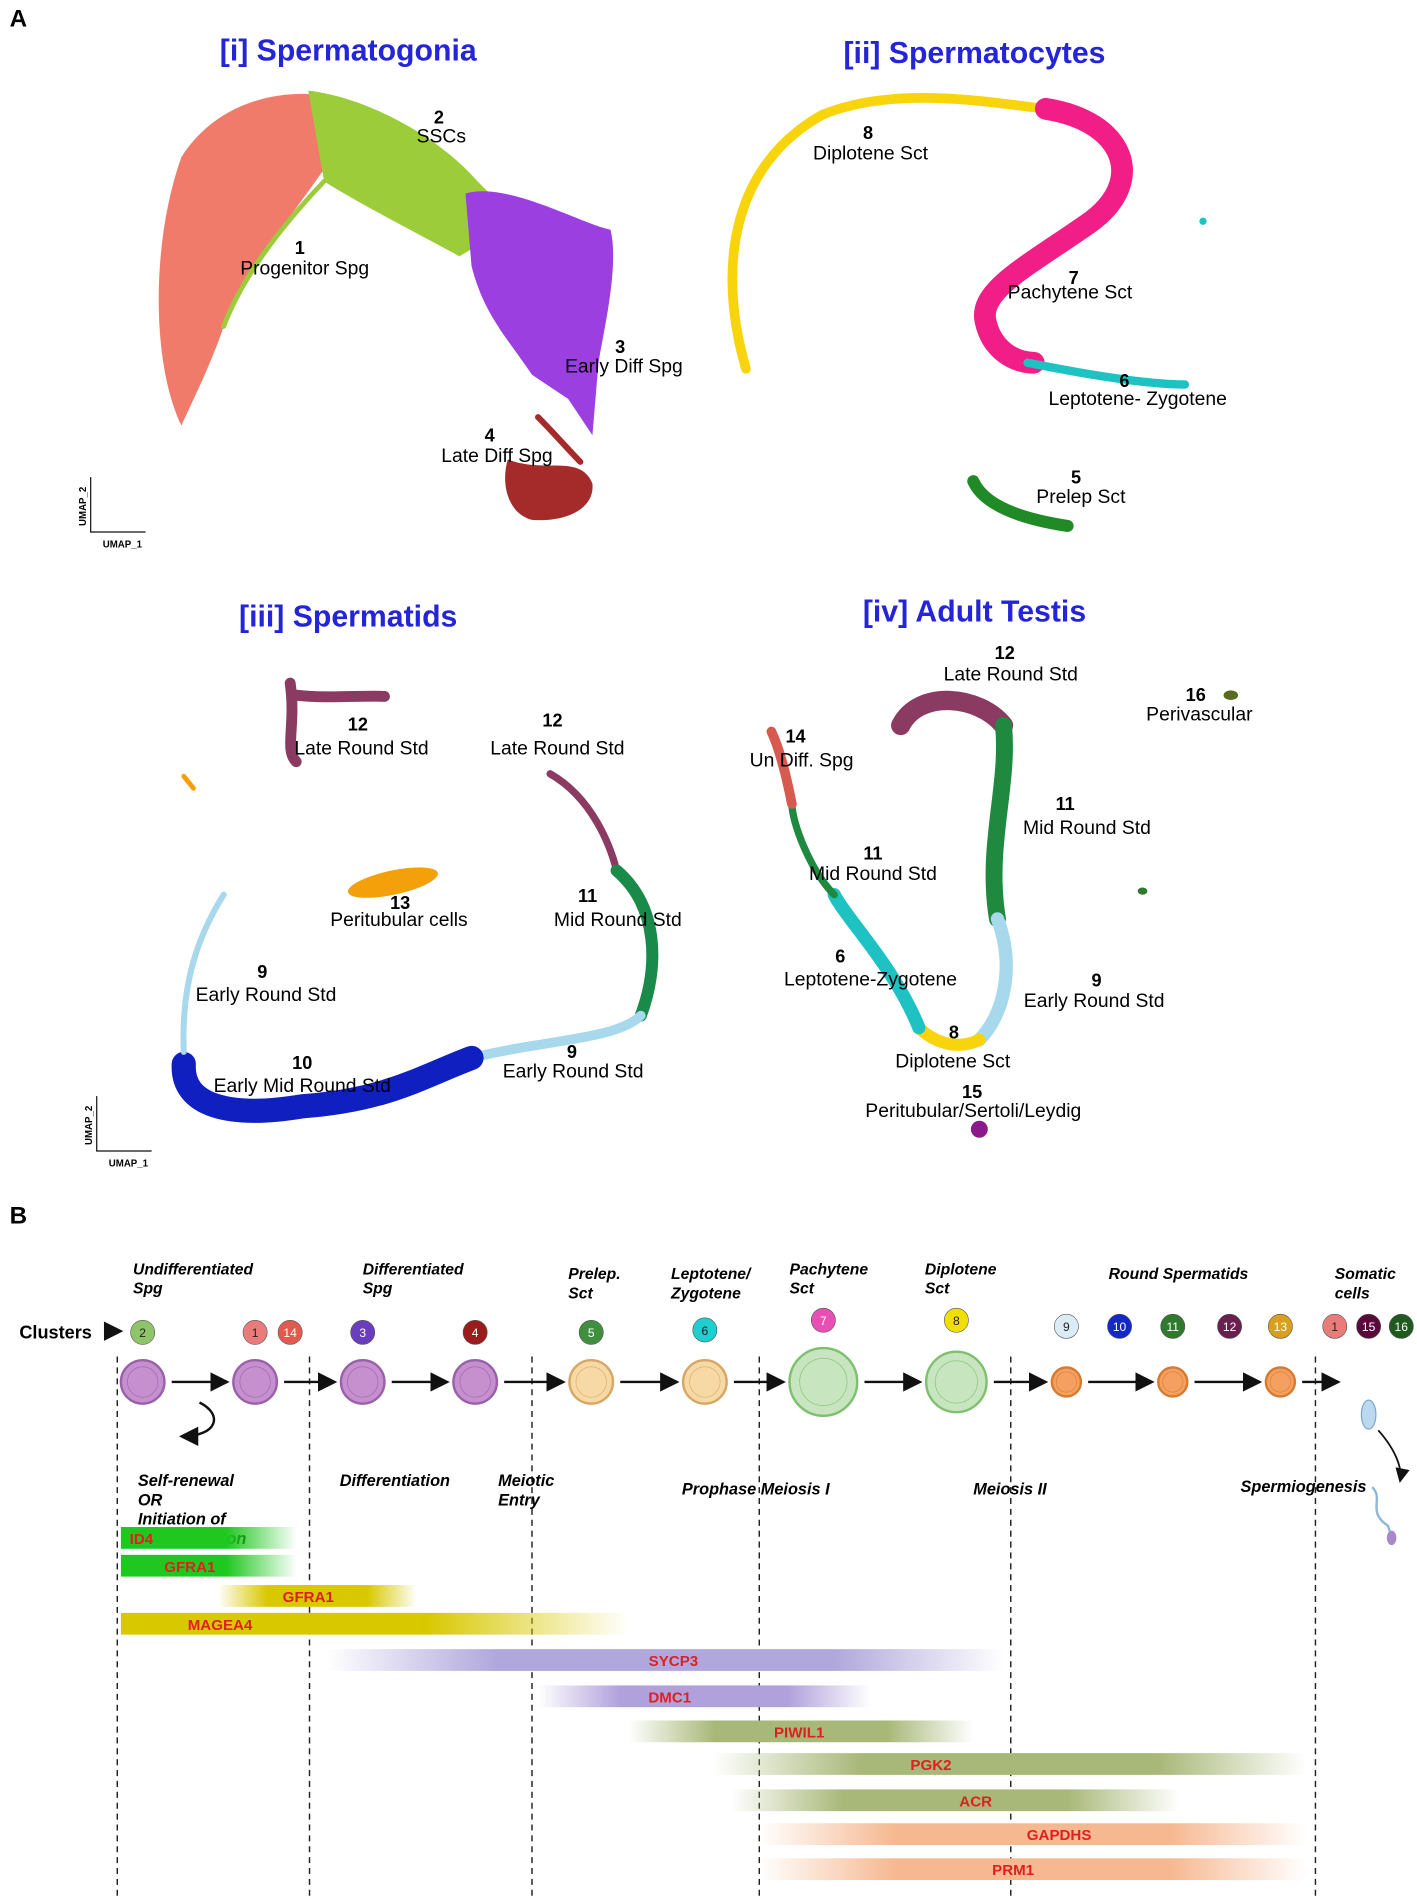  What do you see at coordinates (802, 761) in the screenshot?
I see `cluster-name: Un Diff. Spg` at bounding box center [802, 761].